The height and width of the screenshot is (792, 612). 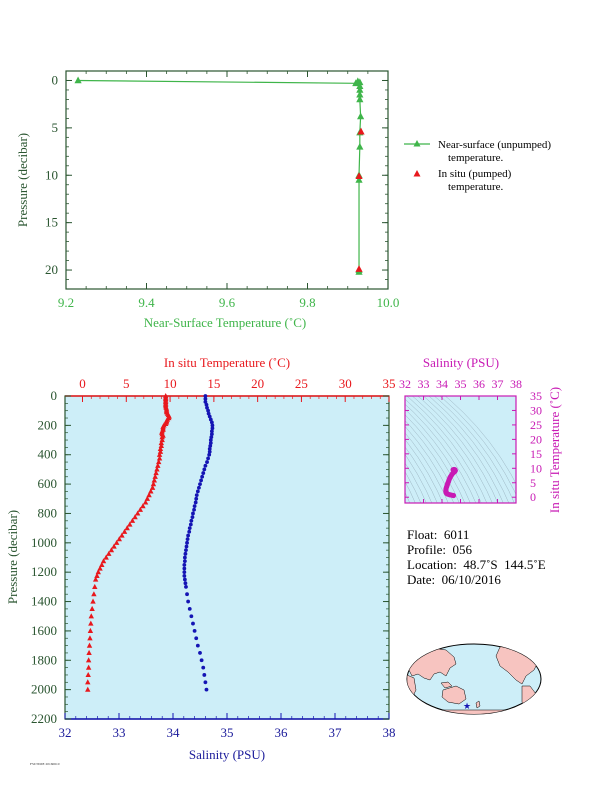 What do you see at coordinates (480, 564) in the screenshot?
I see `location-lat: 48.7˚S` at bounding box center [480, 564].